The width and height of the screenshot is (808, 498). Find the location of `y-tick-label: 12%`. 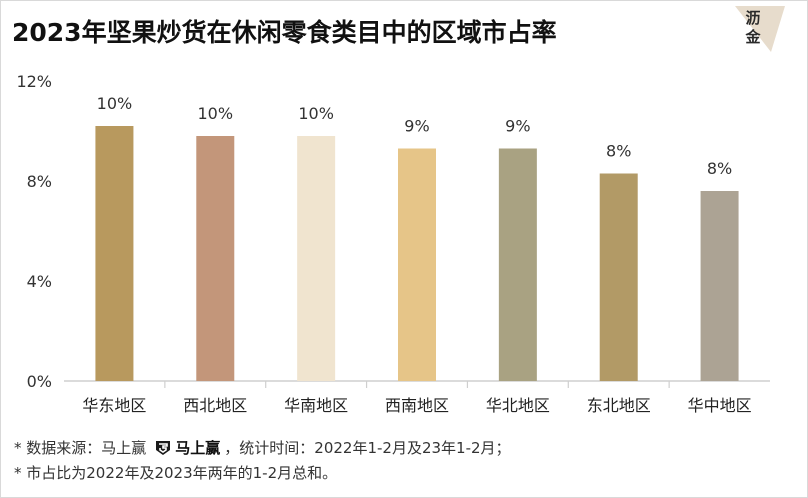

y-tick-label: 12% is located at coordinates (34, 81).